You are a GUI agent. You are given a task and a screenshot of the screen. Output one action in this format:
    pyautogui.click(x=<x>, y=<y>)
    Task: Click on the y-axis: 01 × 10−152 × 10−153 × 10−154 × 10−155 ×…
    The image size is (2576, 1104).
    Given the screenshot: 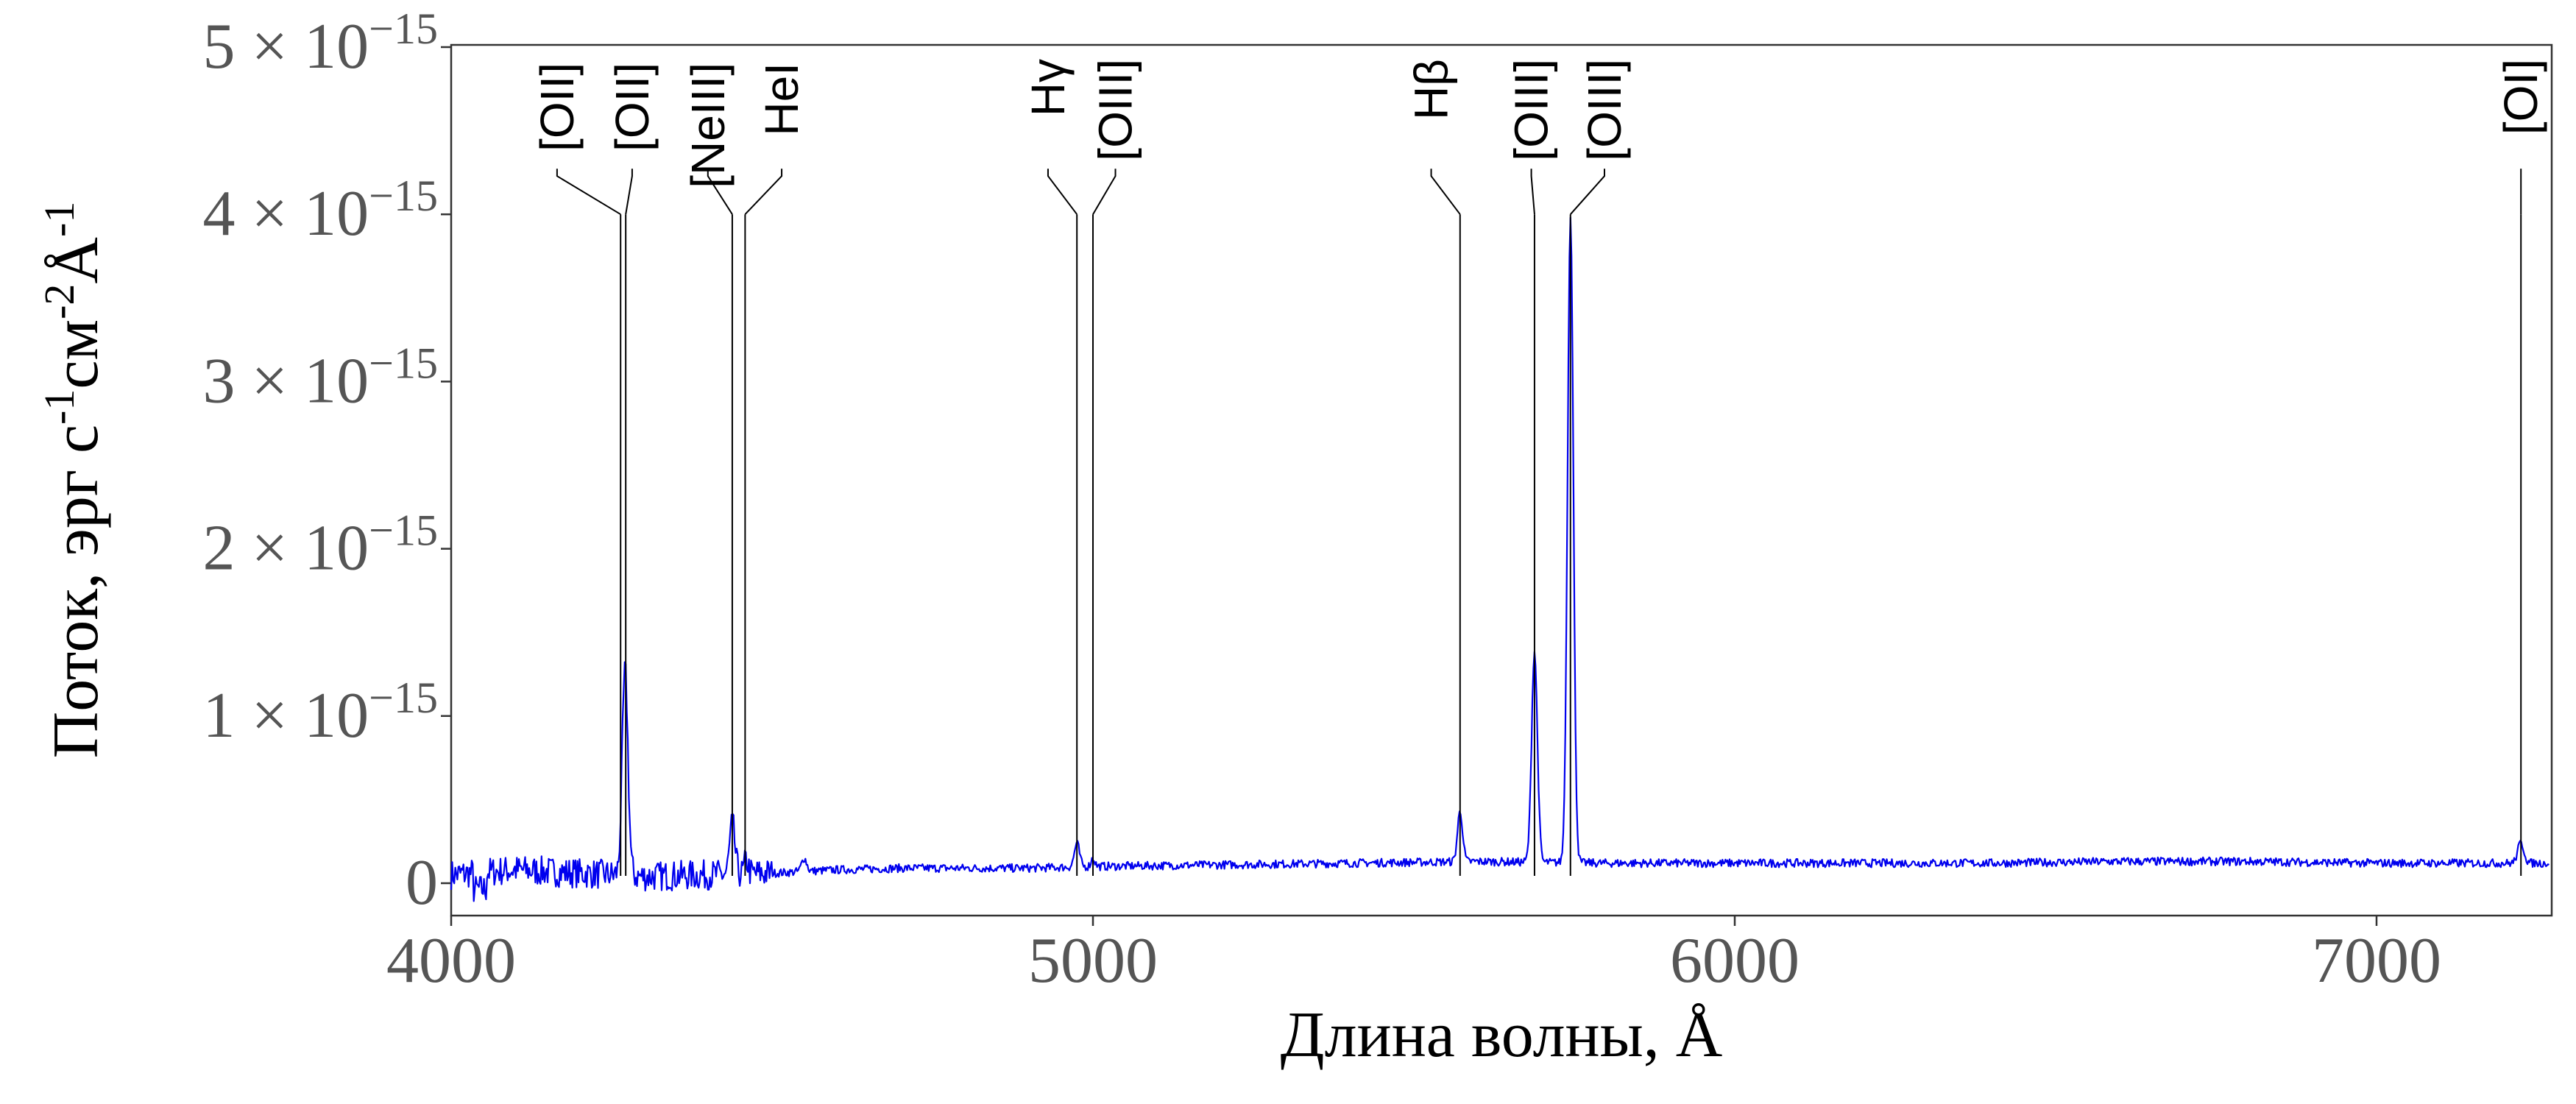 What is the action you would take?
    pyautogui.click(x=327, y=461)
    